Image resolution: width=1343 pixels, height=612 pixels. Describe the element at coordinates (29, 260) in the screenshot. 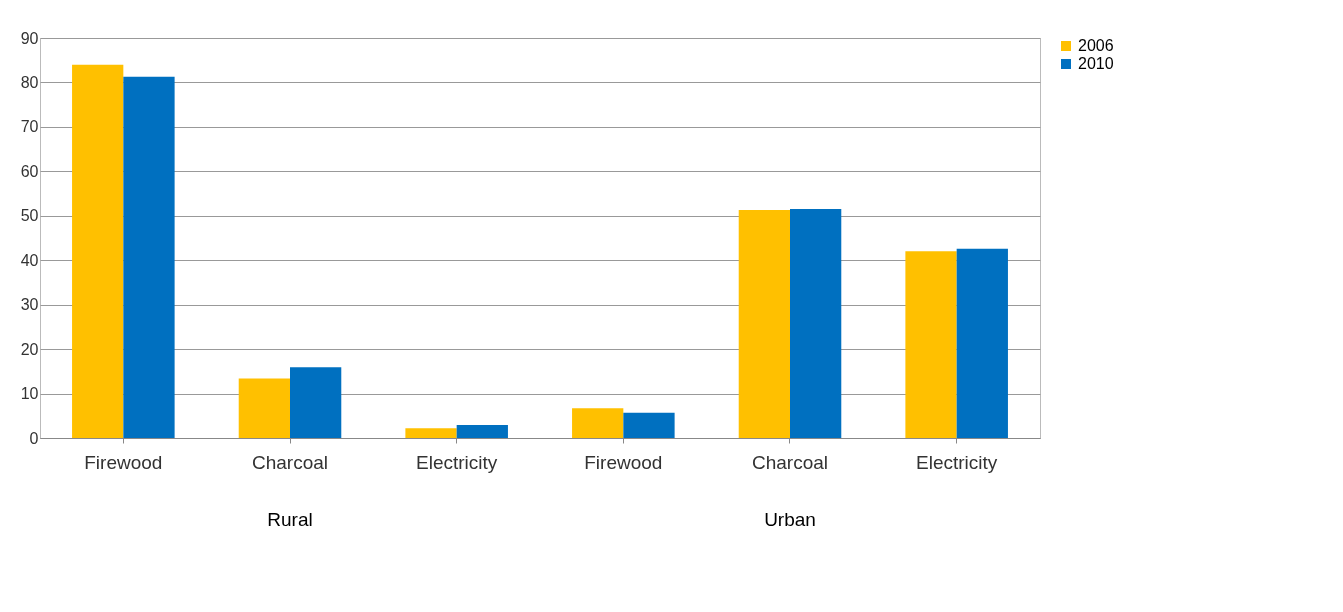

I see `y-tick-label: 40` at that location.